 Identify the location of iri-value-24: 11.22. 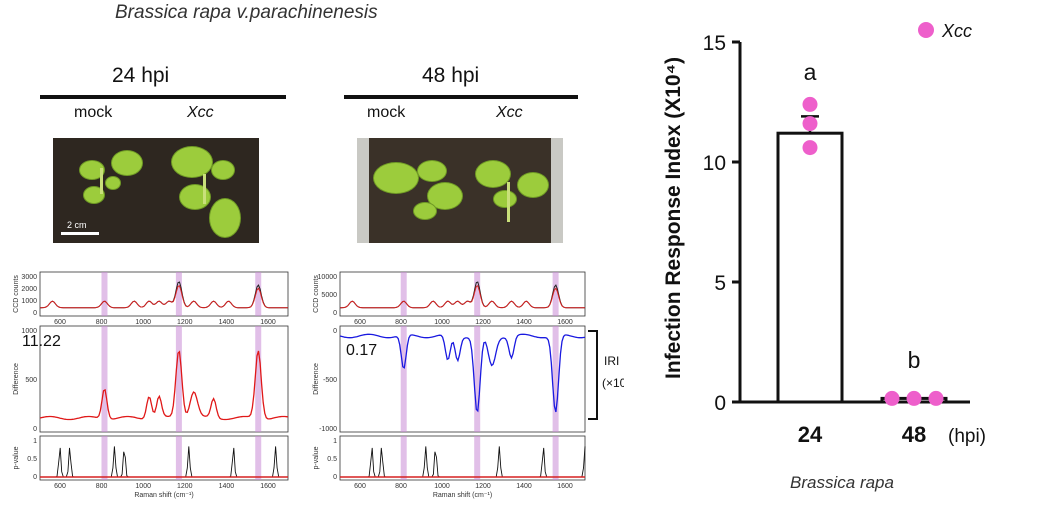
(41, 341).